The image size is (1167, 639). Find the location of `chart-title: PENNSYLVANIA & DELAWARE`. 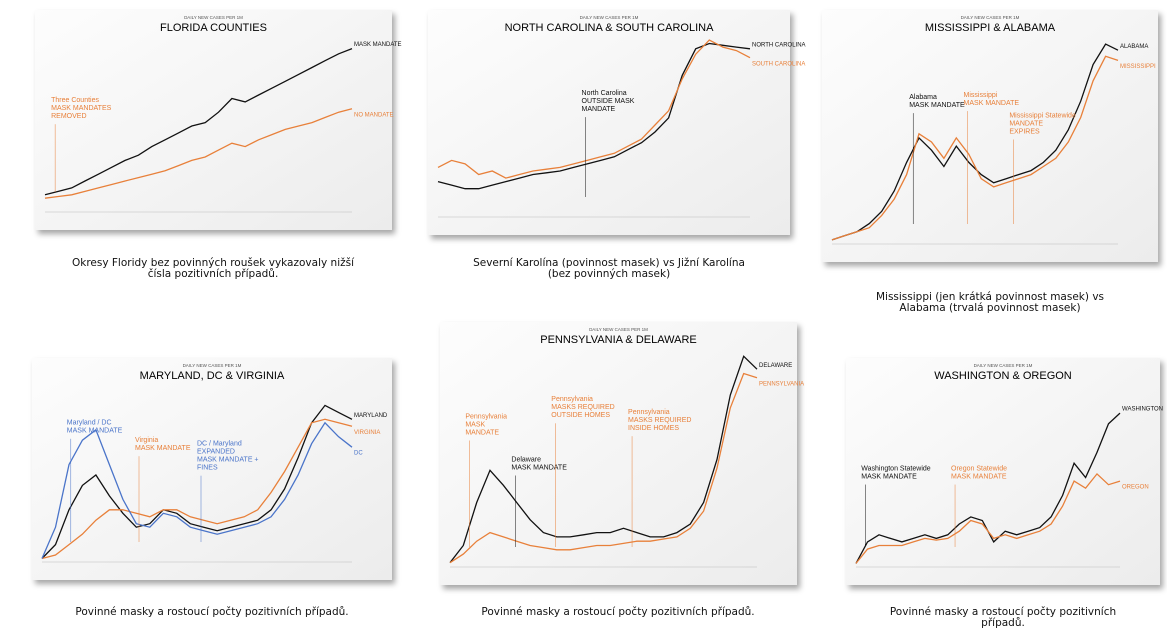

chart-title: PENNSYLVANIA & DELAWARE is located at coordinates (618, 340).